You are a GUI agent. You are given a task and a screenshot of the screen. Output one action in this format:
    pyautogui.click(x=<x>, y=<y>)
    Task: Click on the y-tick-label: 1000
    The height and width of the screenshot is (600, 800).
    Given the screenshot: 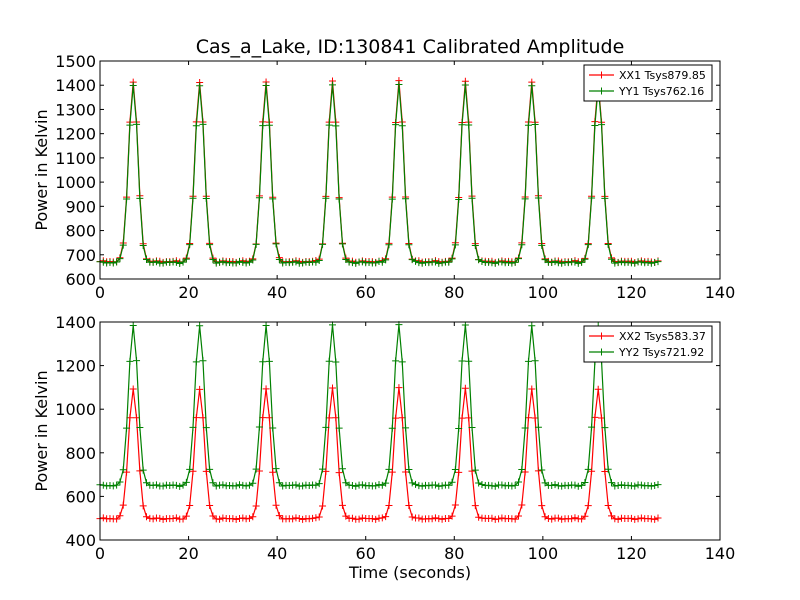 What is the action you would take?
    pyautogui.click(x=75, y=409)
    